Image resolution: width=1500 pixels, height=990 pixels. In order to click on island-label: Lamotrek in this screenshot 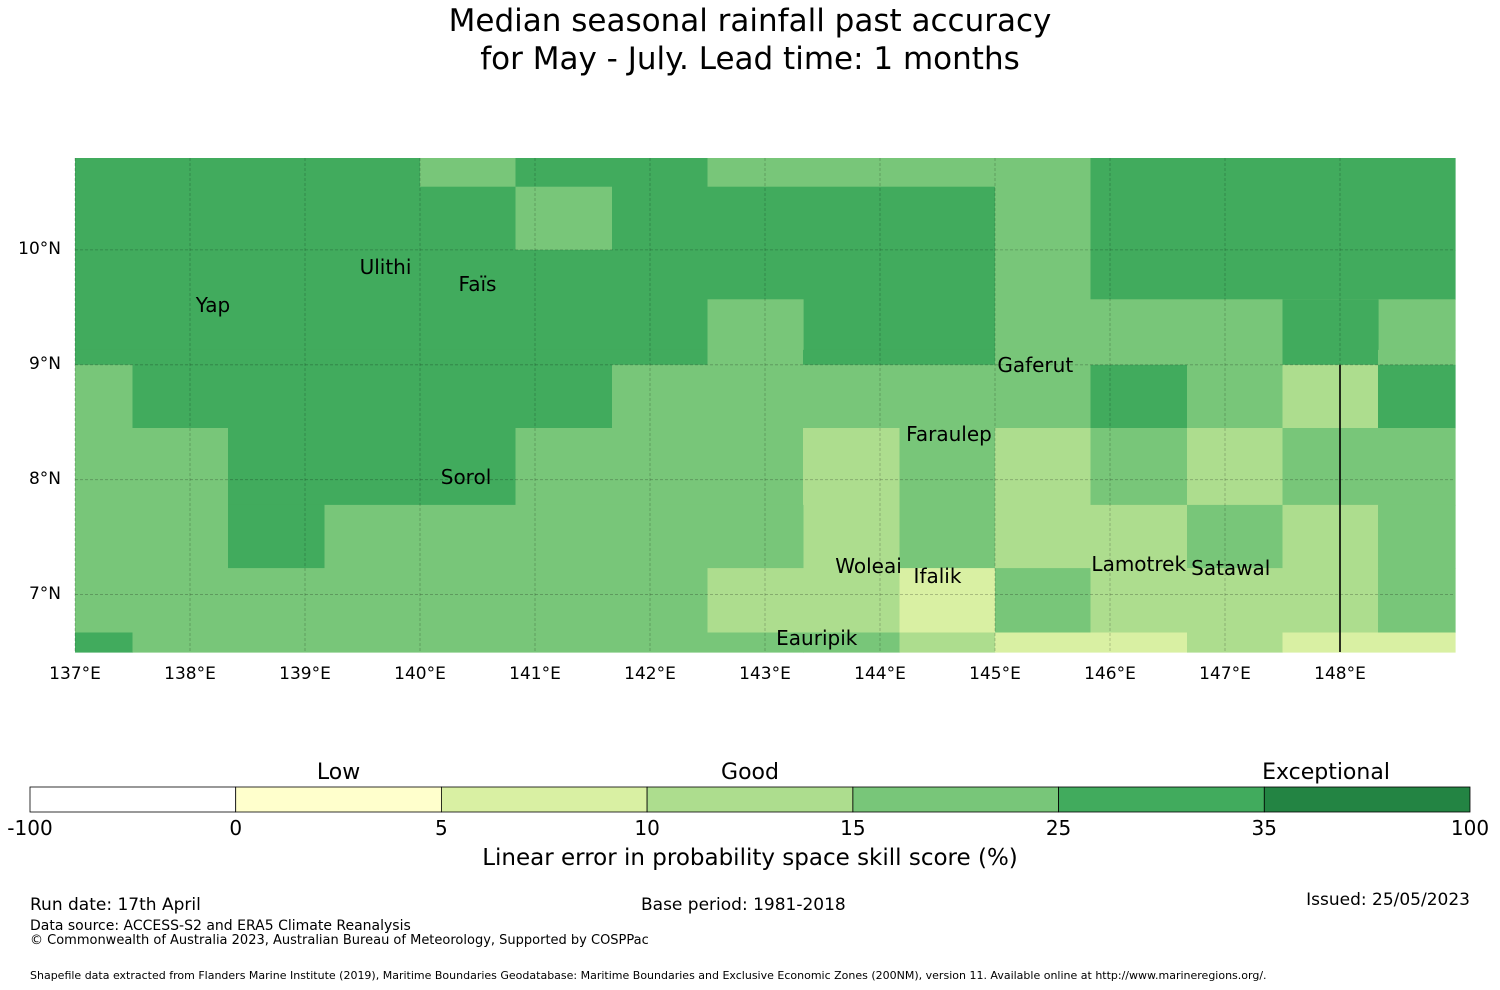, I will do `click(1139, 563)`.